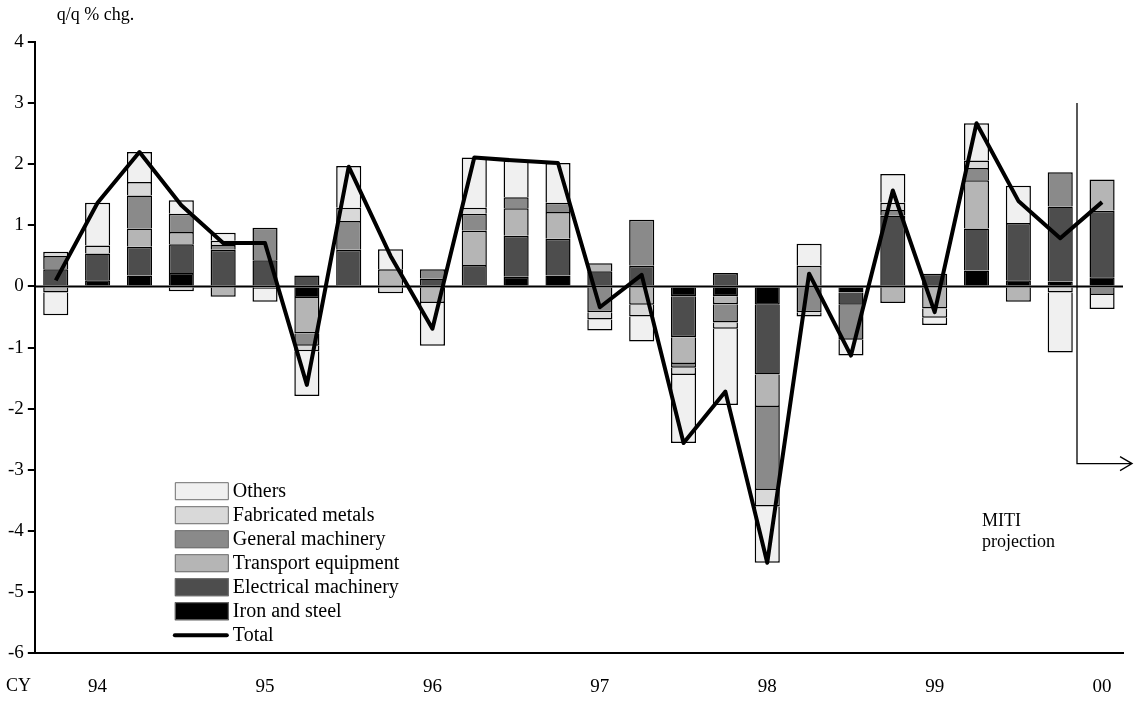 This screenshot has height=720, width=1135. What do you see at coordinates (1102, 685) in the screenshot?
I see `x-tick-label: 00` at bounding box center [1102, 685].